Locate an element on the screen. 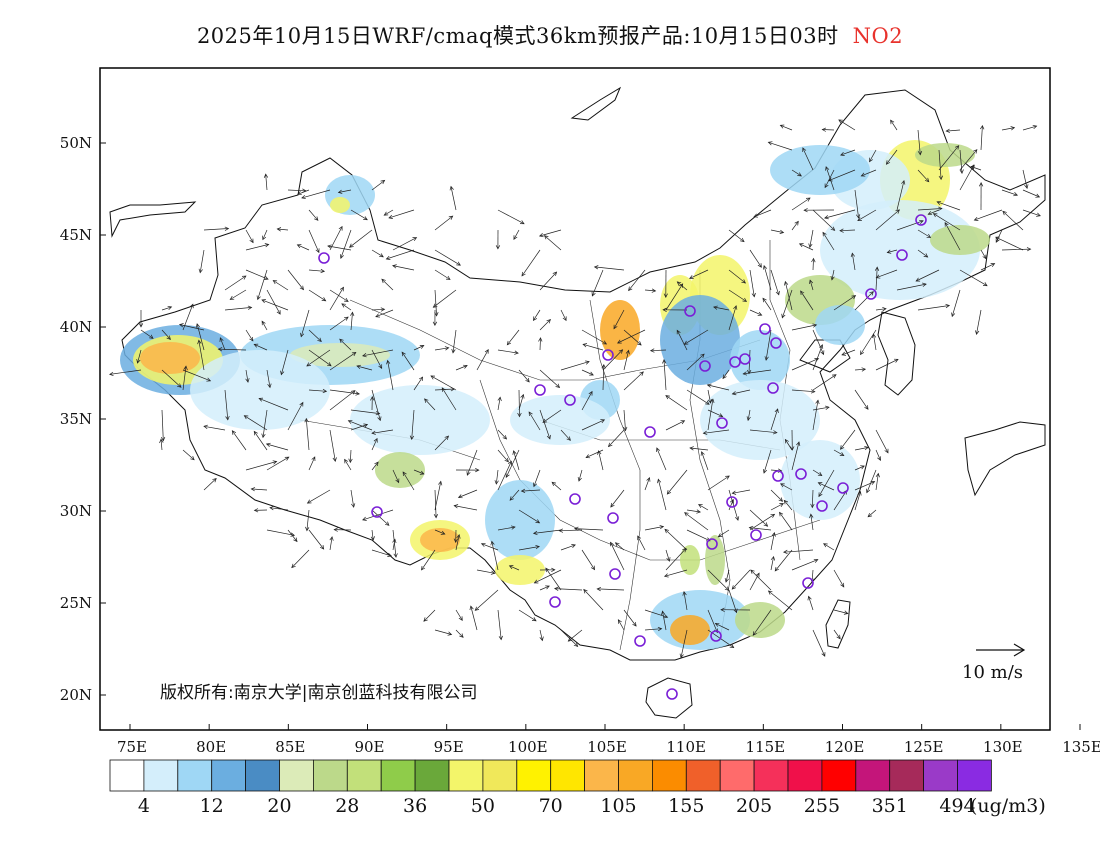 This screenshot has height=854, width=1100. lat-tick-label: 30N is located at coordinates (76, 511).